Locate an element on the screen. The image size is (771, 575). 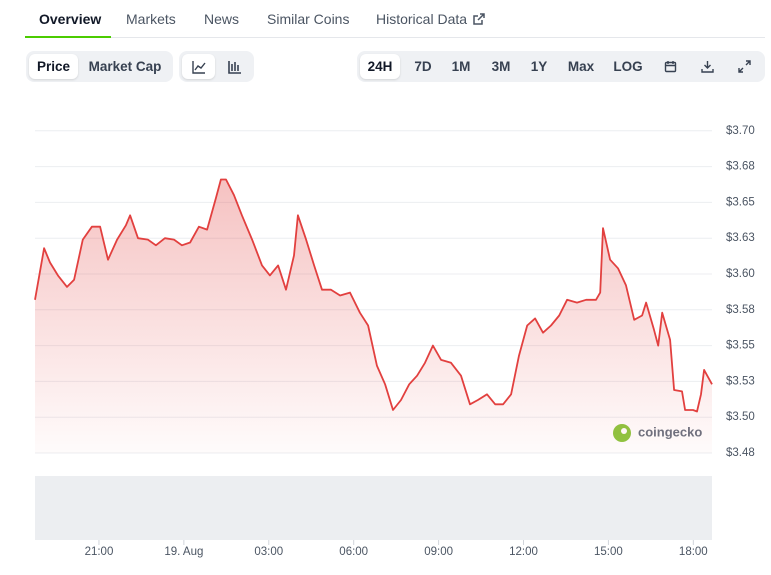
tab: Markets is located at coordinates (151, 19).